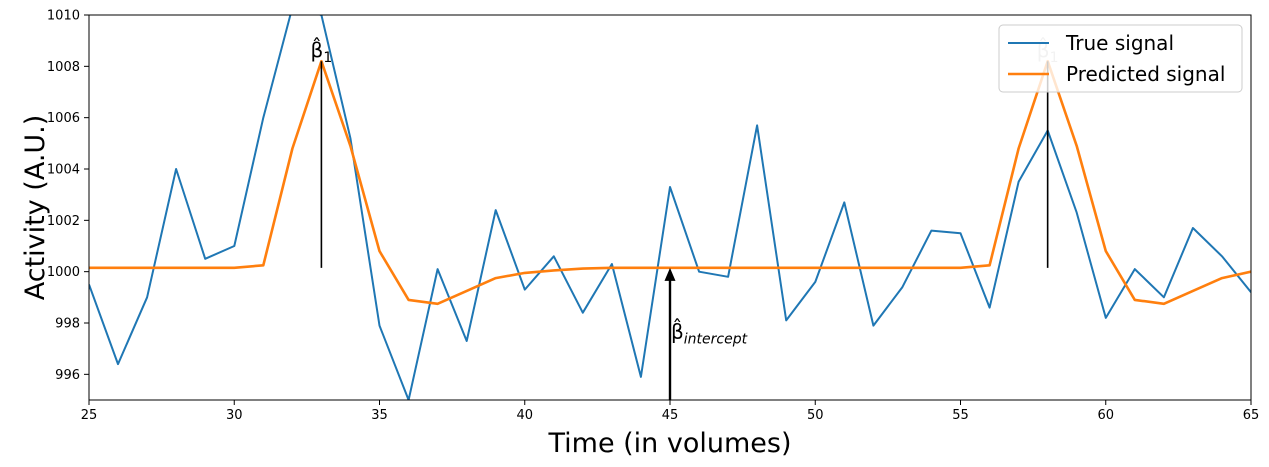 The width and height of the screenshot is (1269, 467). I want to click on intercept-subscript: intercept, so click(716, 339).